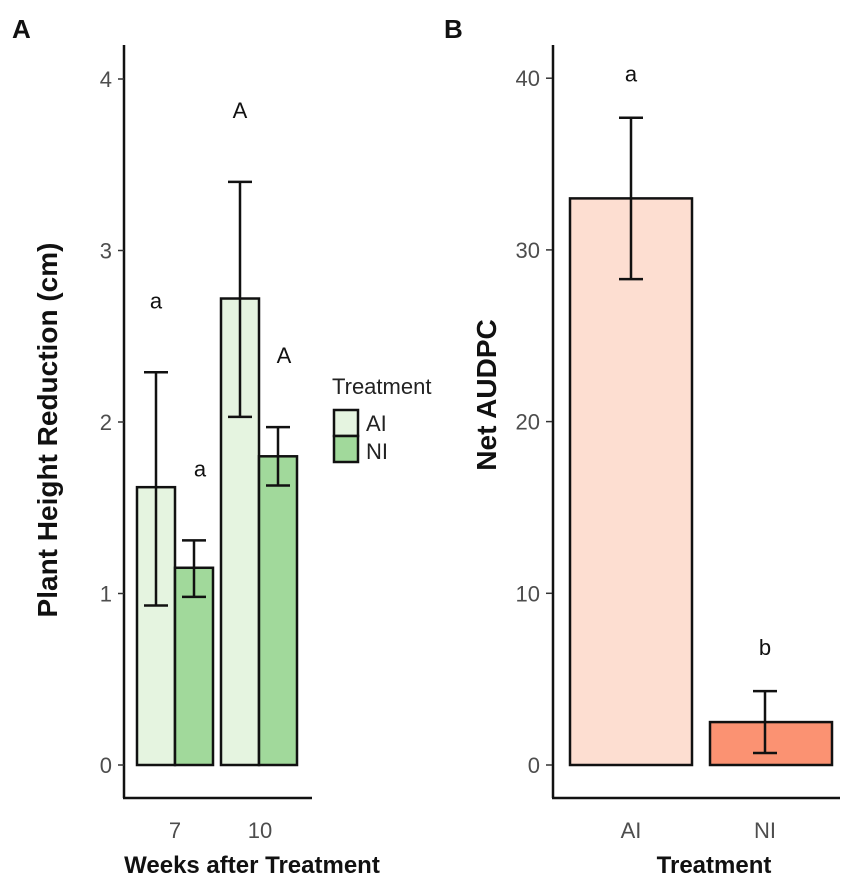 This screenshot has width=854, height=883. What do you see at coordinates (260, 830) in the screenshot?
I see `panel-a-x-tick-10: 10` at bounding box center [260, 830].